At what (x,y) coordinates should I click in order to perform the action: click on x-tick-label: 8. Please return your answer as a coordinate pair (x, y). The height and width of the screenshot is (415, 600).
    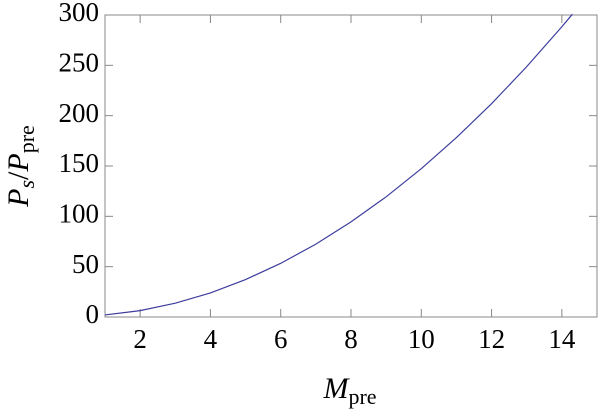
    Looking at the image, I should click on (351, 339).